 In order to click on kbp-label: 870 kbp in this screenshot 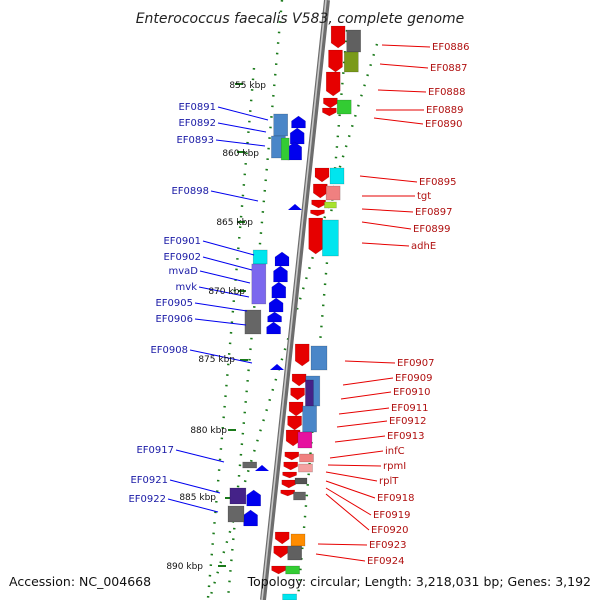, I will do `click(226, 292)`.